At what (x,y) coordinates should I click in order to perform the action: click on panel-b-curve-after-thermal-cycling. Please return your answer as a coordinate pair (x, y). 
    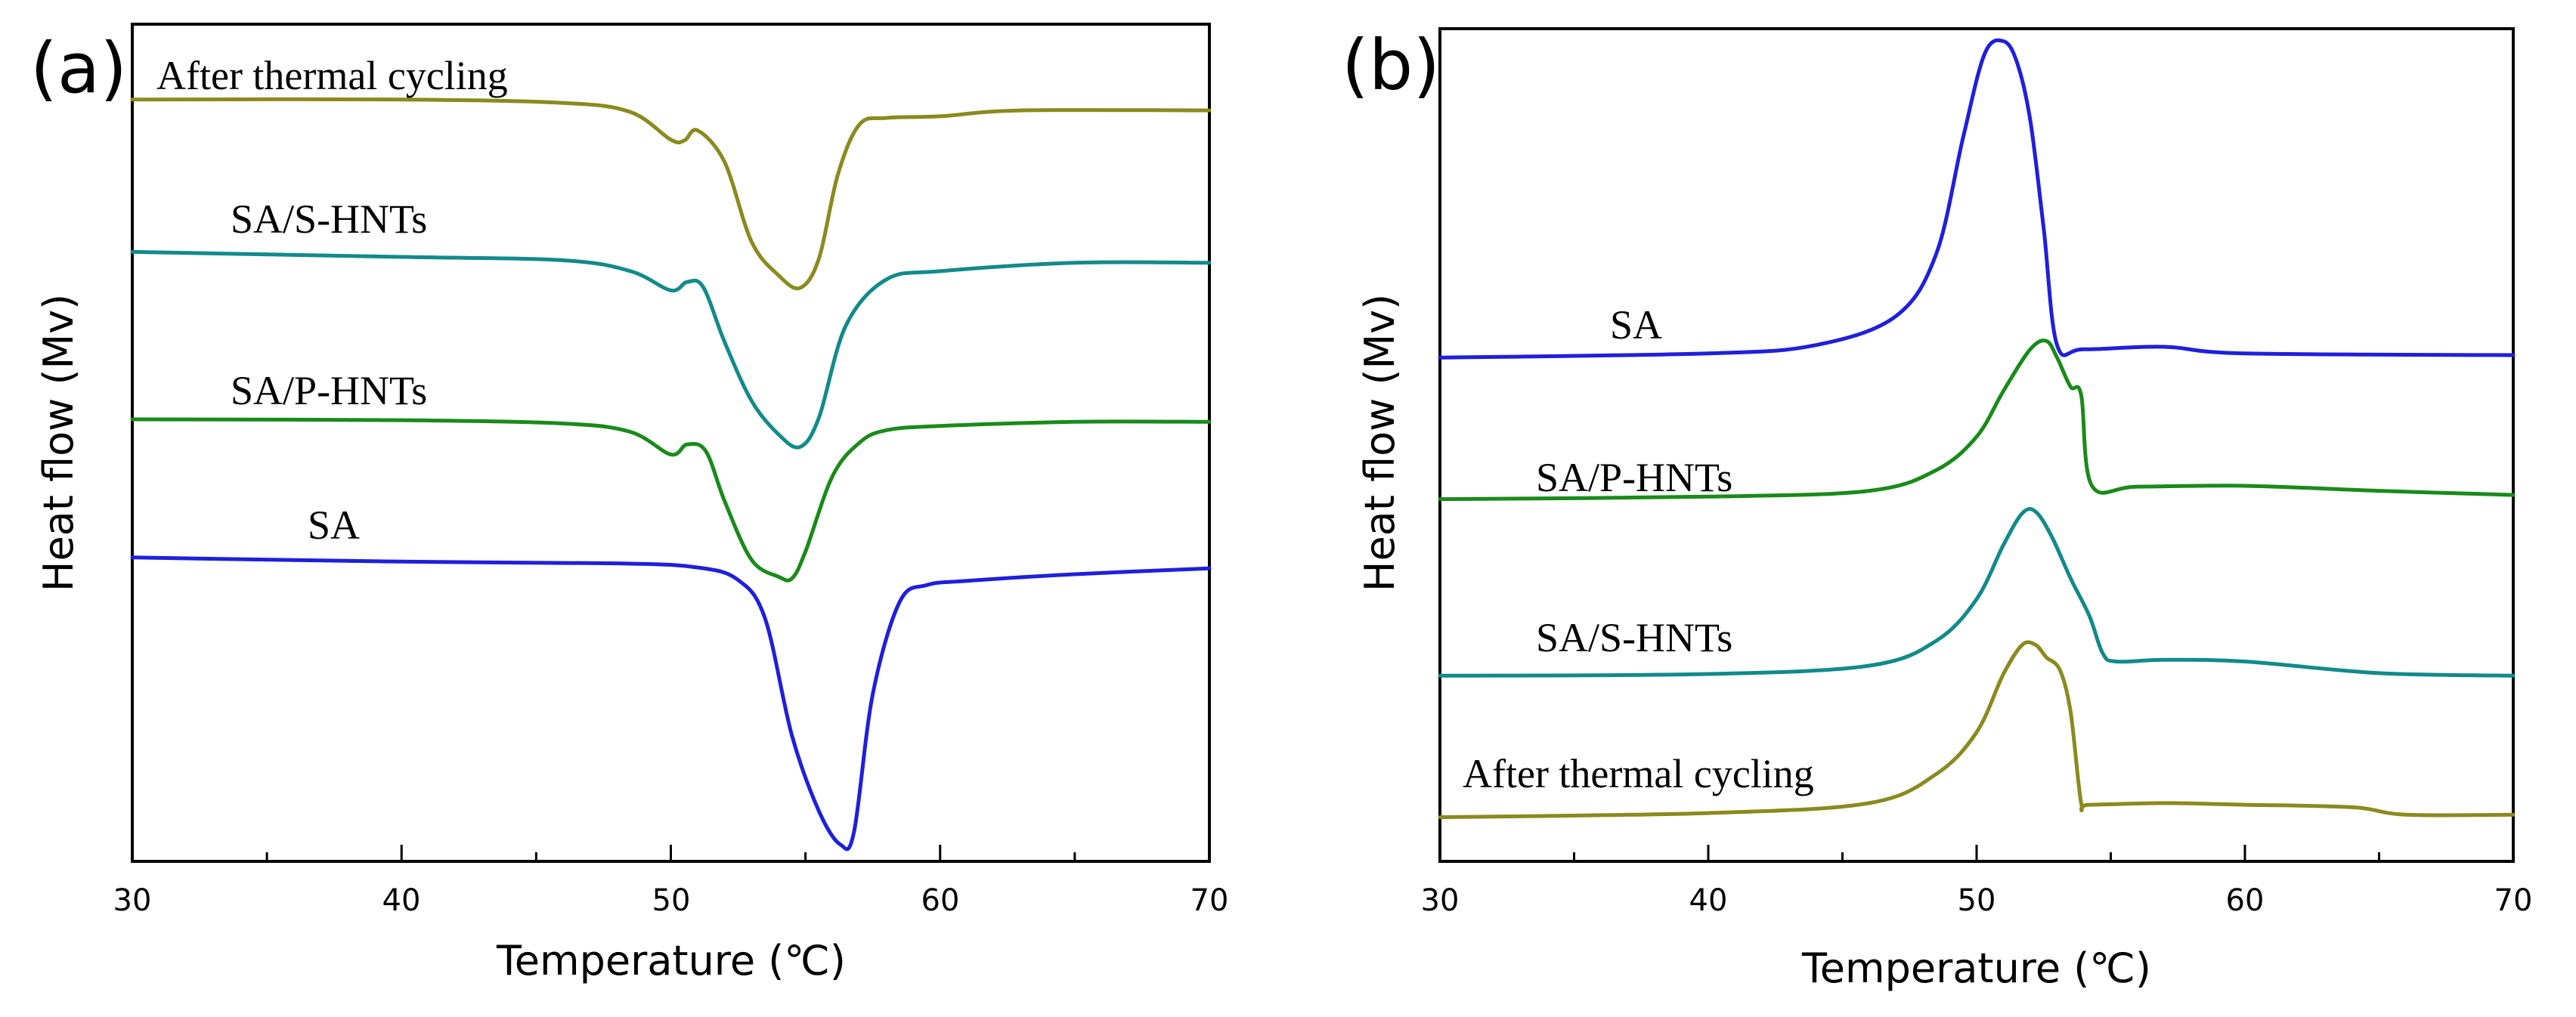
    Looking at the image, I should click on (1977, 730).